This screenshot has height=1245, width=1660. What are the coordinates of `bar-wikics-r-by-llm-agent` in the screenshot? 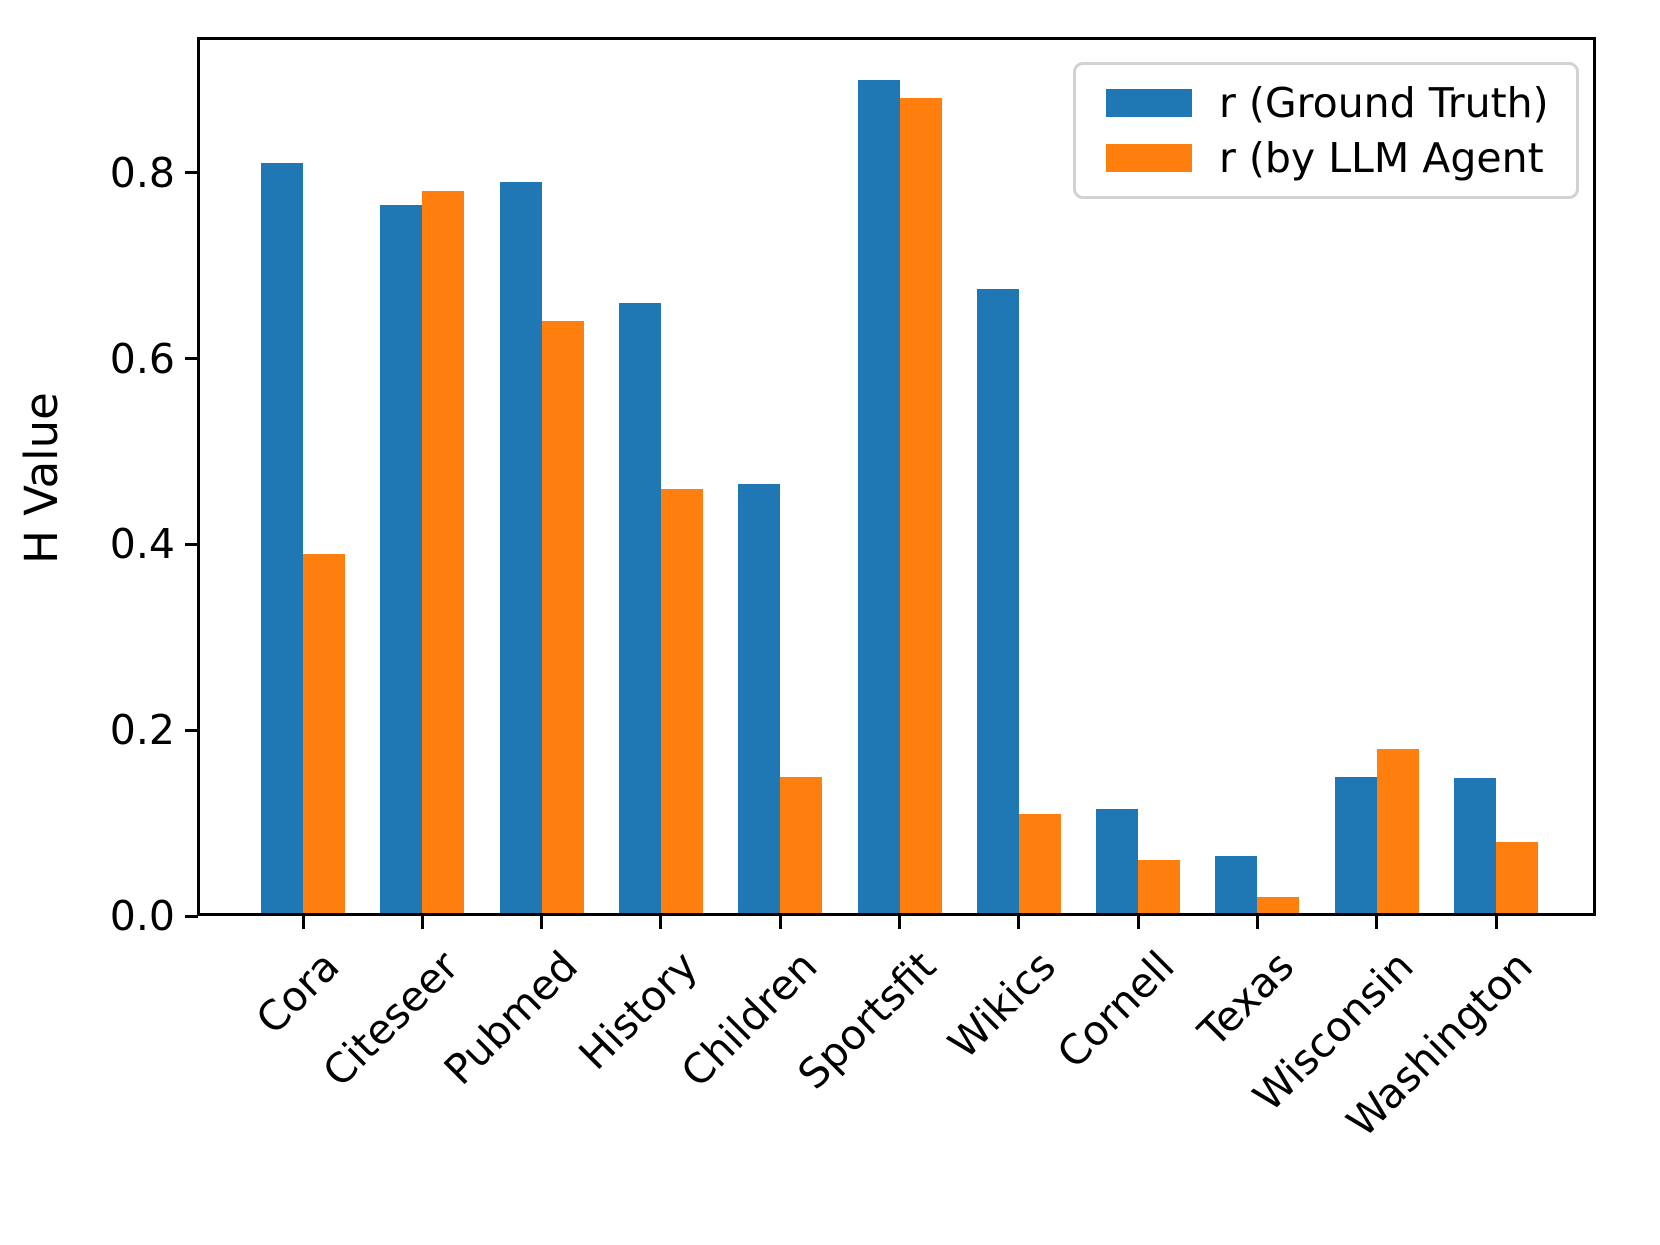 It's located at (1039, 864).